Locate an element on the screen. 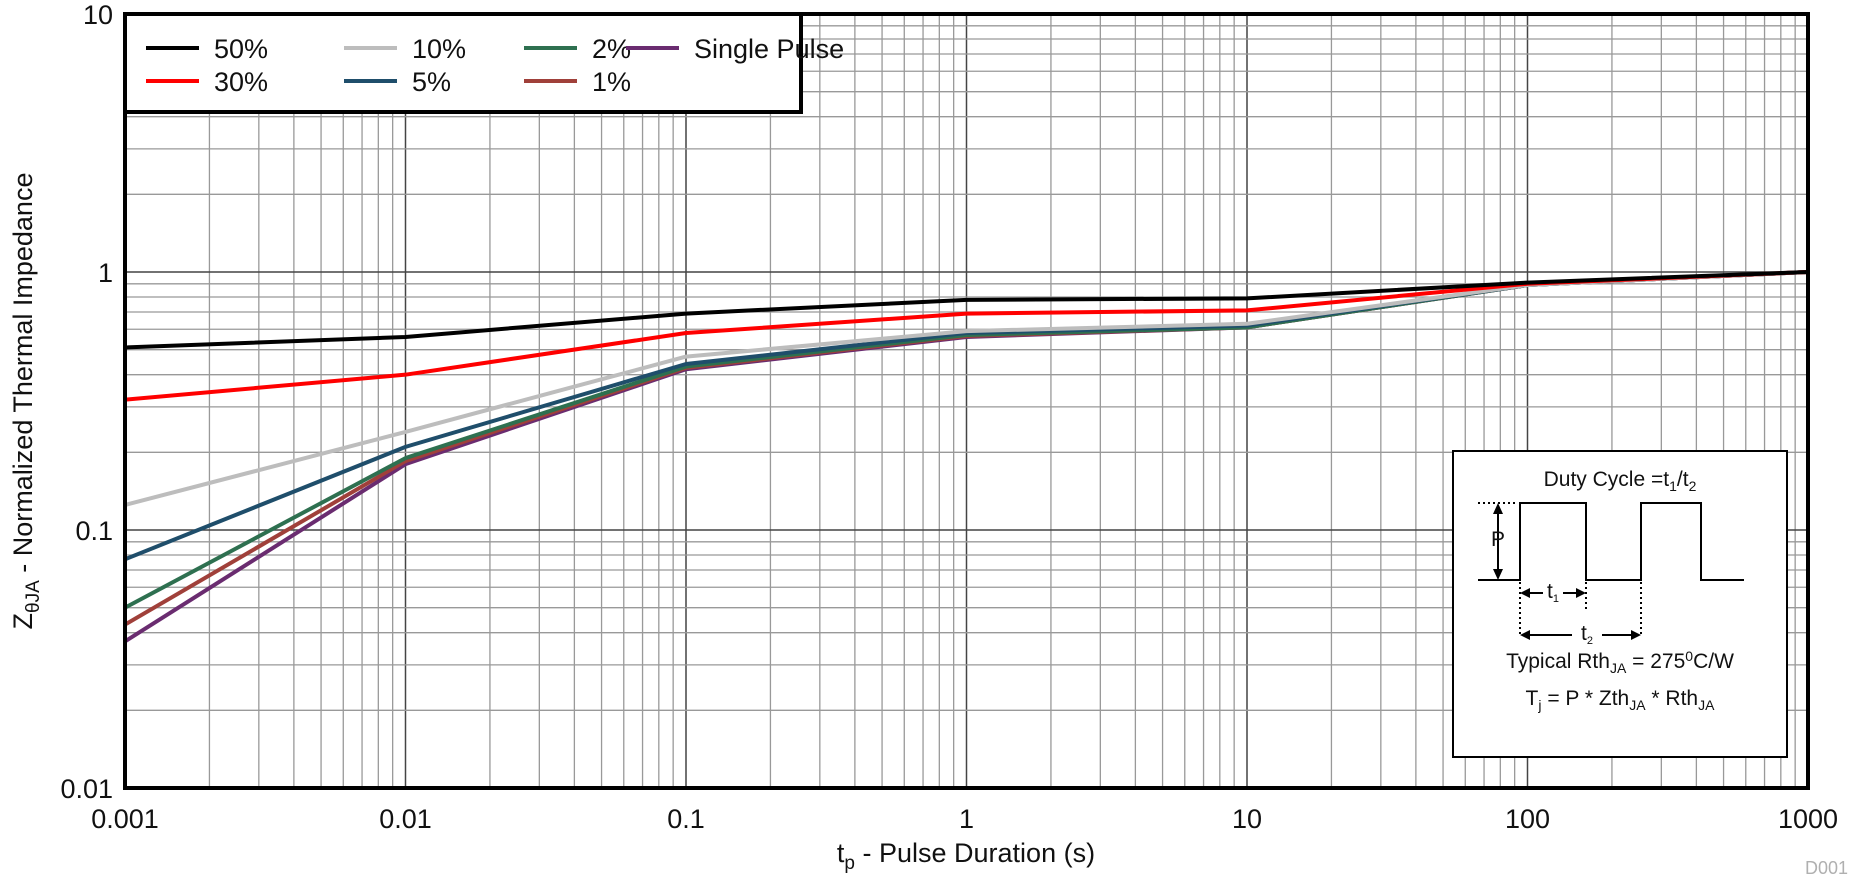 Image resolution: width=1850 pixels, height=878 pixels. x-tick: 10 is located at coordinates (1247, 819).